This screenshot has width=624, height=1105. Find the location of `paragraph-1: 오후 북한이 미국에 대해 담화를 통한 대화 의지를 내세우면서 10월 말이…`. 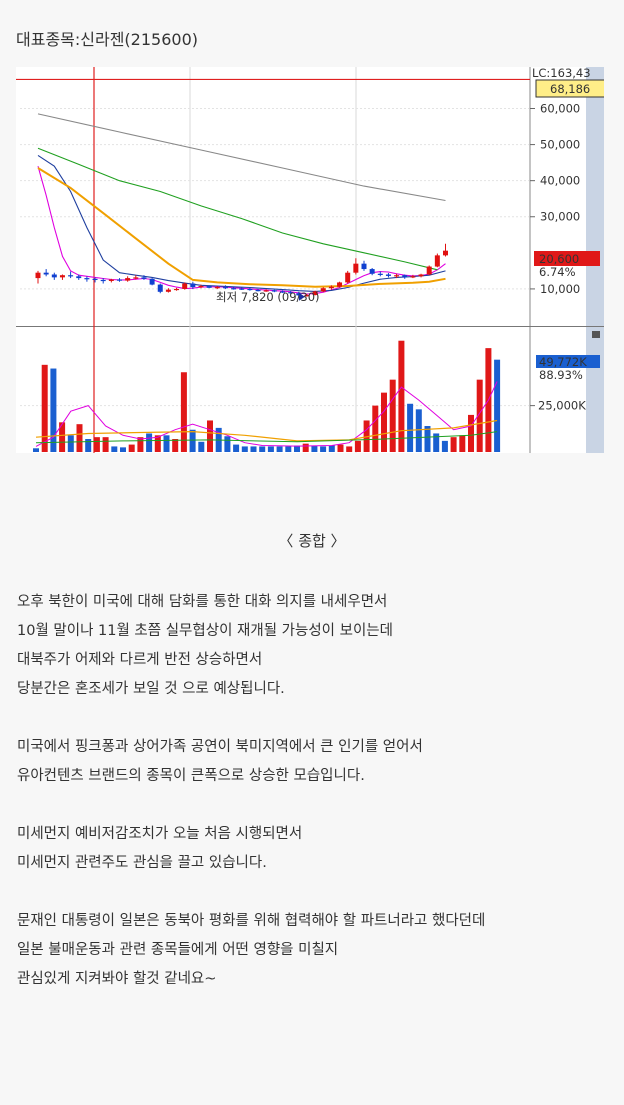

paragraph-1: 오후 북한이 미국에 대해 담화를 통한 대화 의지를 내세우면서 10월 말이… is located at coordinates (317, 646).